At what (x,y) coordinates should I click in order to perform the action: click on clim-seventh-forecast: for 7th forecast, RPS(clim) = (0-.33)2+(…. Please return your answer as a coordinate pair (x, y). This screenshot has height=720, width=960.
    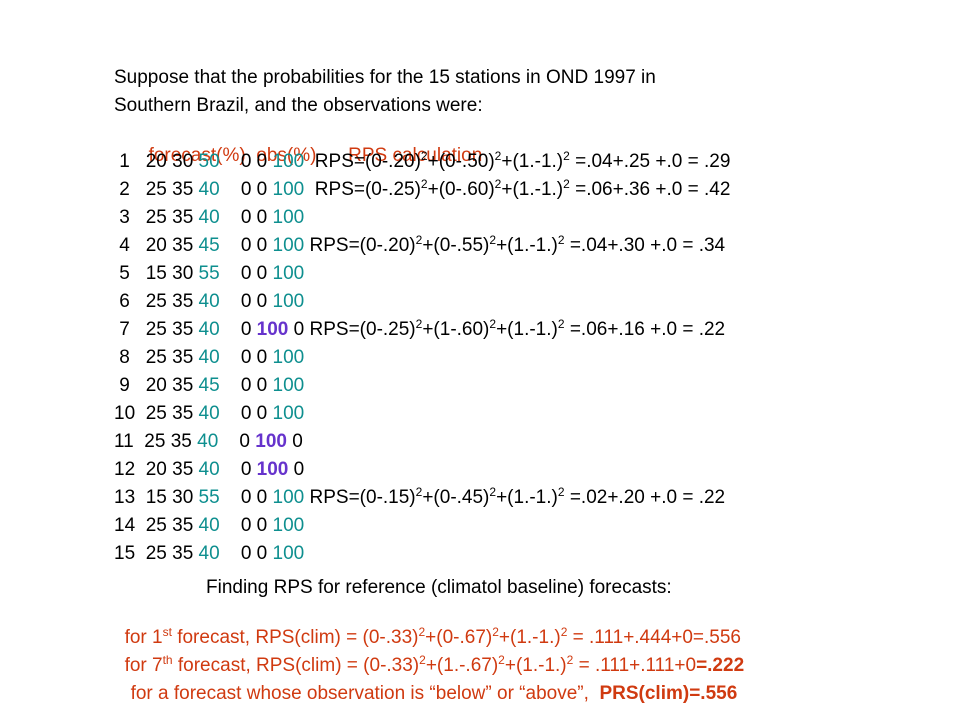
    Looking at the image, I should click on (434, 664).